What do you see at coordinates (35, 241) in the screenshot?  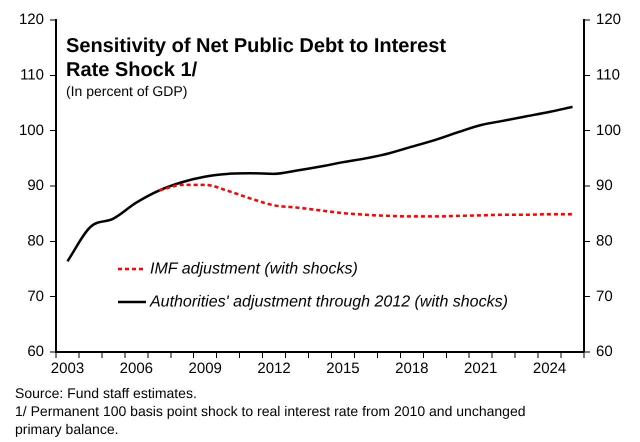 I see `y-tick-label: 80` at bounding box center [35, 241].